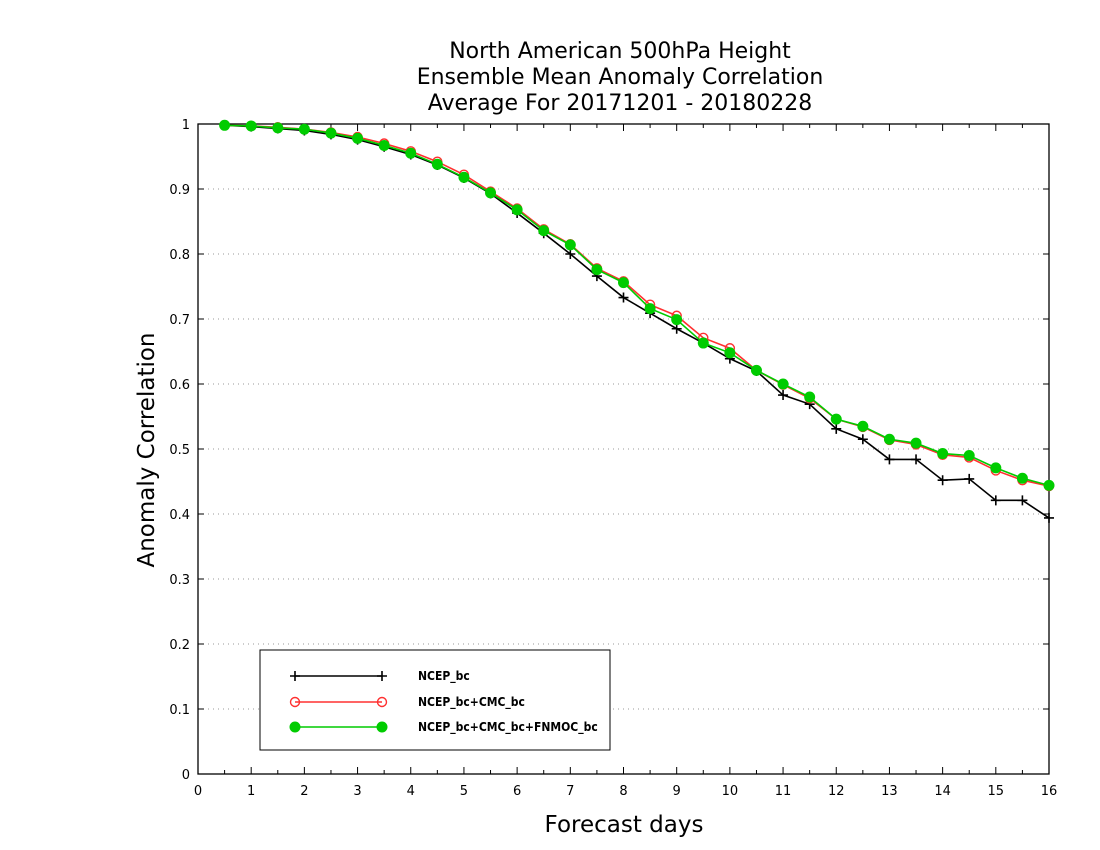  Describe the element at coordinates (179, 710) in the screenshot. I see `y-tick-label: 0.1` at that location.